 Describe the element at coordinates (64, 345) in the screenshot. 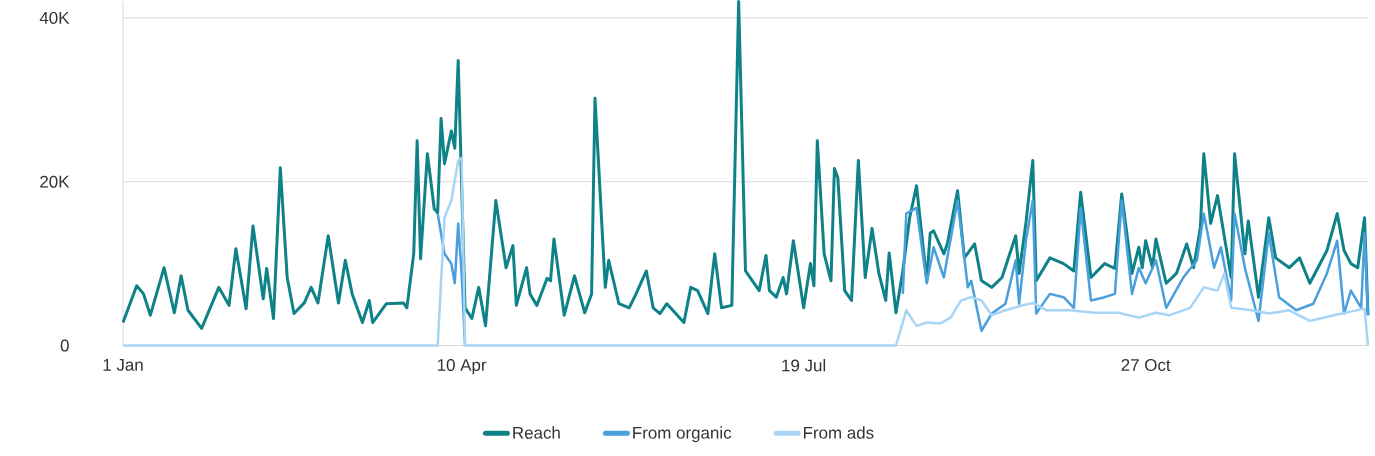

I see `y-tick-label: 0` at that location.